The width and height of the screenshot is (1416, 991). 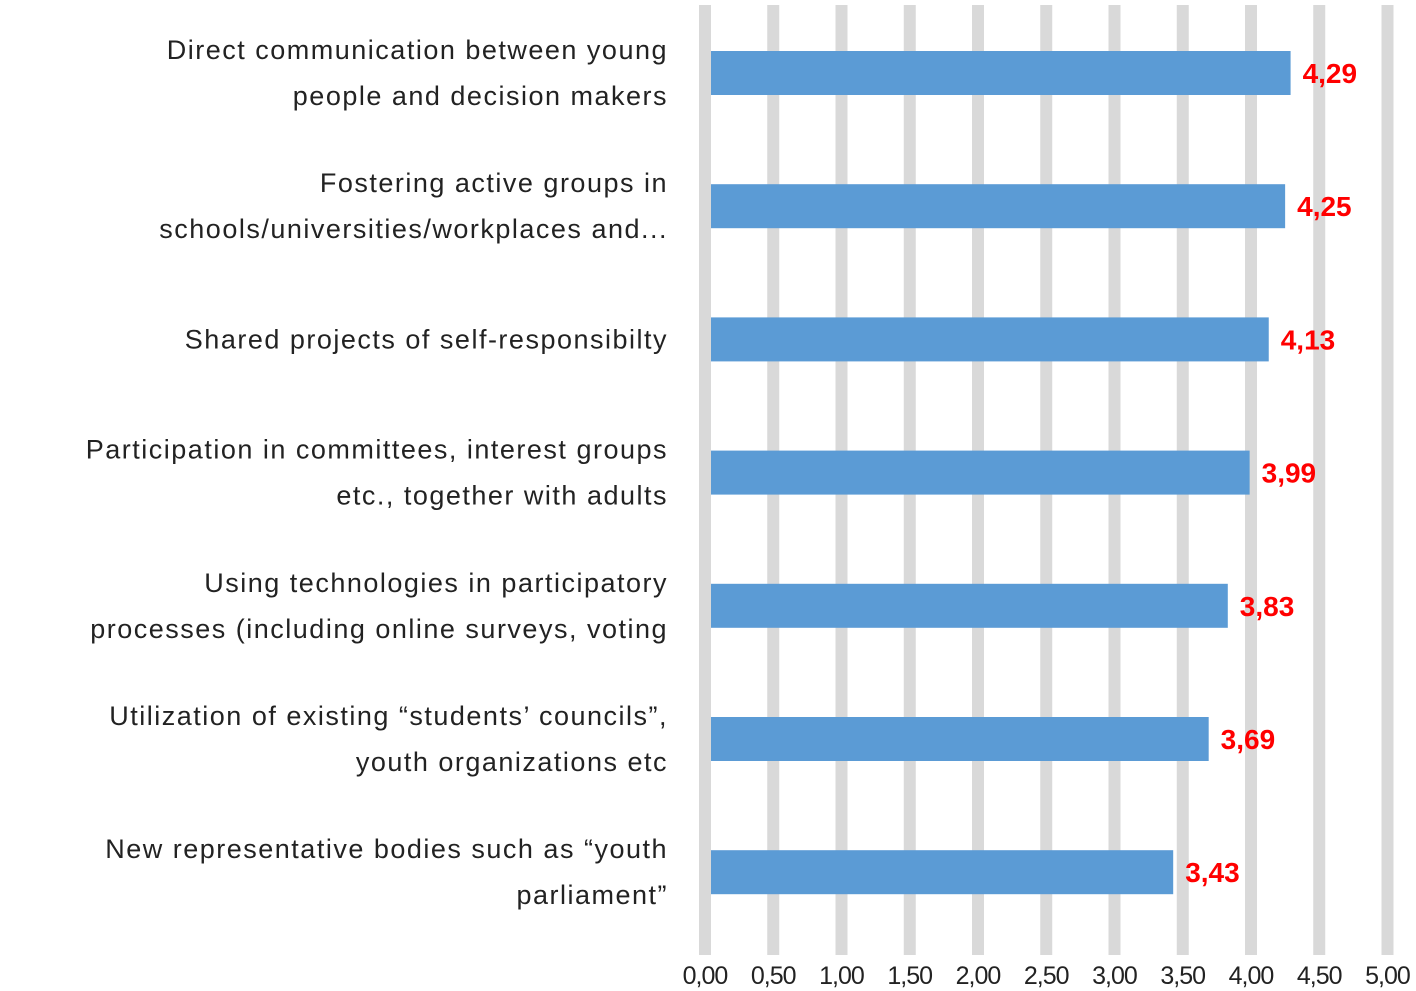 What do you see at coordinates (1267, 606) in the screenshot?
I see `data-label: 3,83` at bounding box center [1267, 606].